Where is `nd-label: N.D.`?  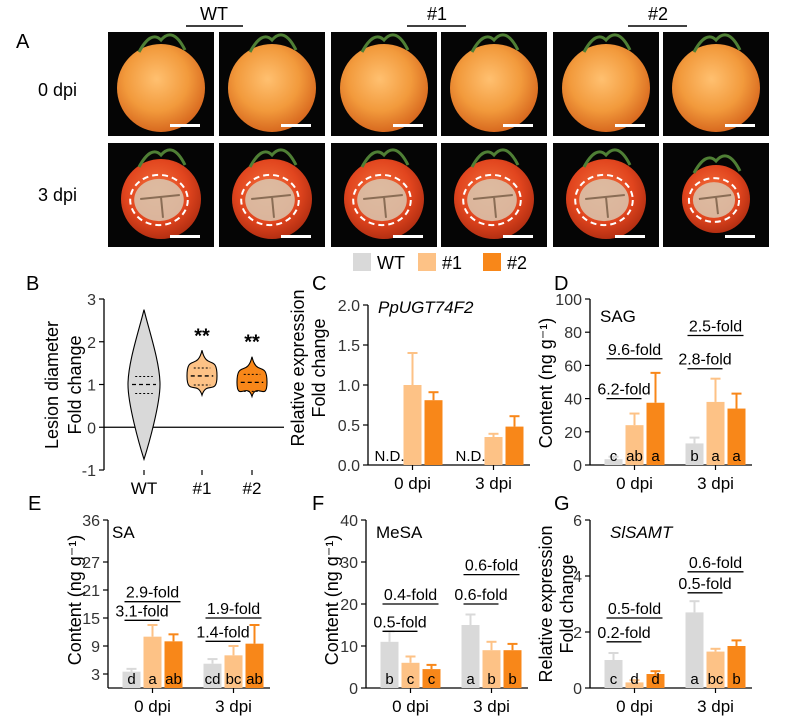 nd-label: N.D. is located at coordinates (390, 456).